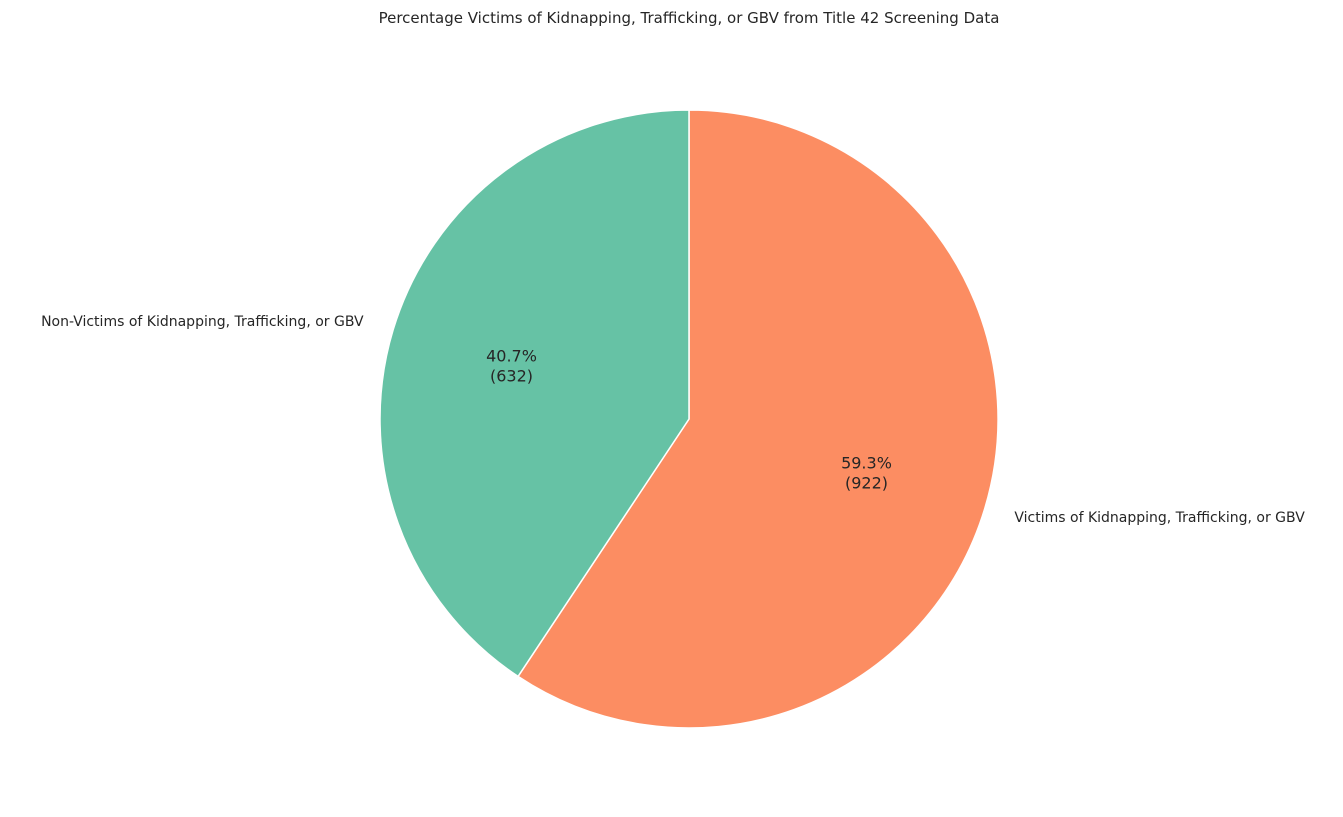 This screenshot has width=1343, height=817. I want to click on slice-count-label-1: (632), so click(511, 375).